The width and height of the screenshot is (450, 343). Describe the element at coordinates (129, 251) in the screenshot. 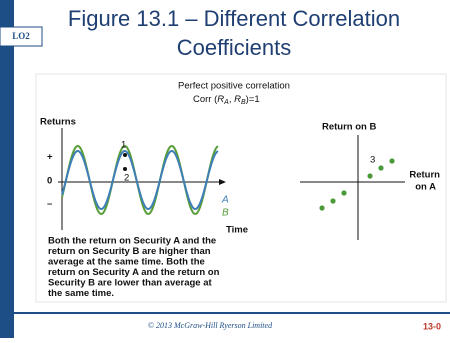

I see `caption-line: return on Security B are higher than` at that location.